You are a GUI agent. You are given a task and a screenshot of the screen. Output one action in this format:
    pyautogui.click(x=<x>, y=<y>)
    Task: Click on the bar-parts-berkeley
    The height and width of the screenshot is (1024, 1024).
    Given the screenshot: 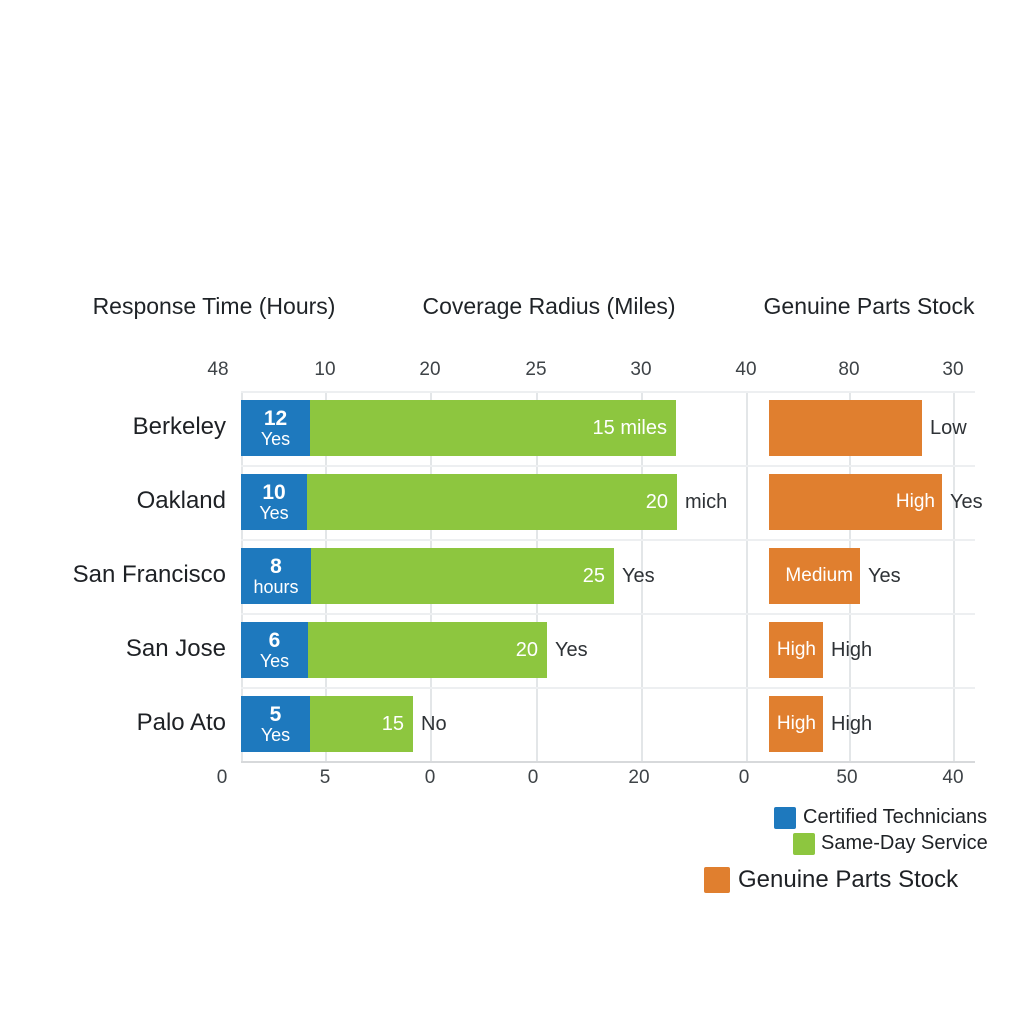 What is the action you would take?
    pyautogui.click(x=845, y=428)
    